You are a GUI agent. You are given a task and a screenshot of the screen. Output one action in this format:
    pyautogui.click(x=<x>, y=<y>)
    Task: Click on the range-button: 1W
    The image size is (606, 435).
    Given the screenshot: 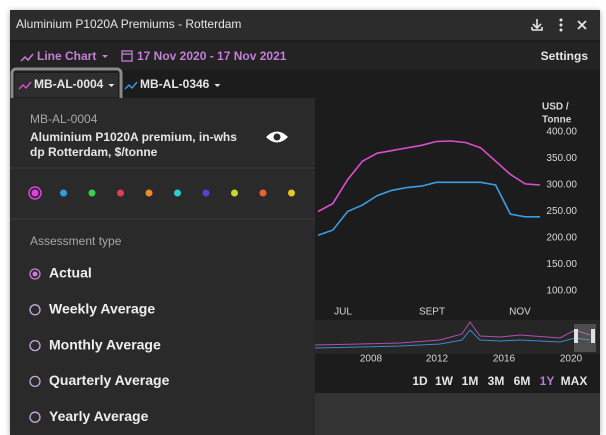 What is the action you would take?
    pyautogui.click(x=444, y=381)
    